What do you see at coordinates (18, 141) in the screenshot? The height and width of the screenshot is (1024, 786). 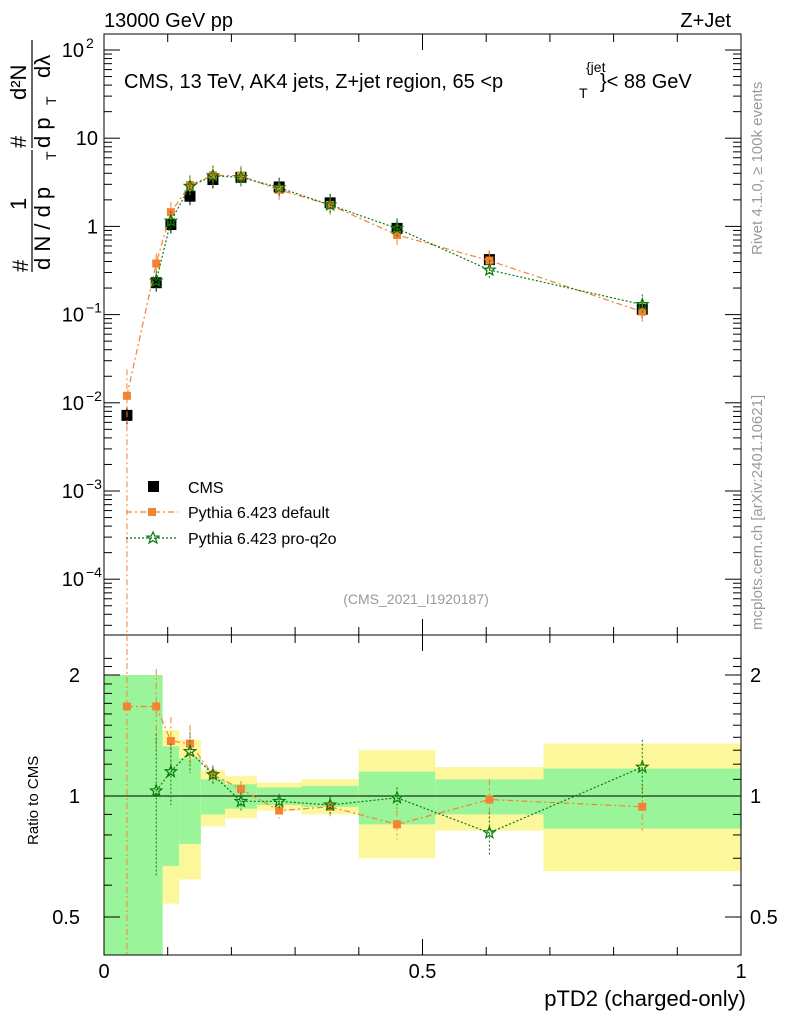 I see `ylabel-hash-2: #` at bounding box center [18, 141].